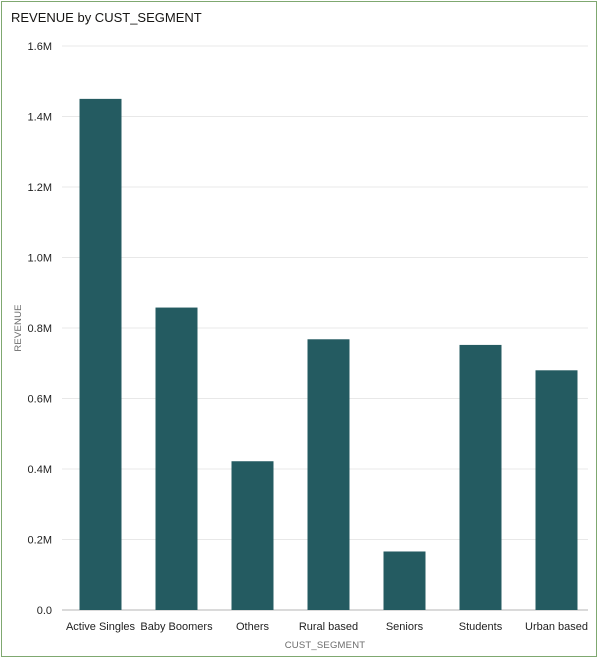 The width and height of the screenshot is (600, 660). Describe the element at coordinates (556, 627) in the screenshot. I see `x-tick-label: Urban based` at that location.